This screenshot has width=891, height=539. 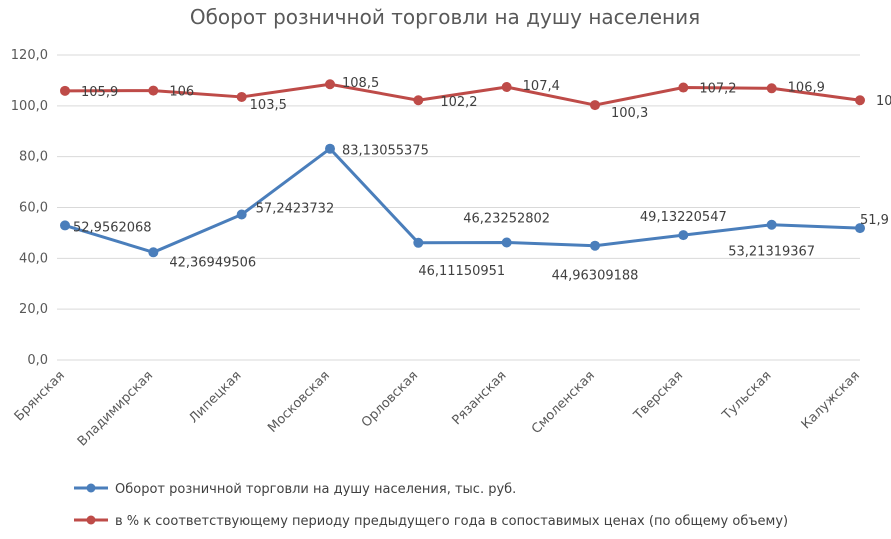 What do you see at coordinates (99, 92) in the screenshot?
I see `data-label-percent: 105,9` at bounding box center [99, 92].